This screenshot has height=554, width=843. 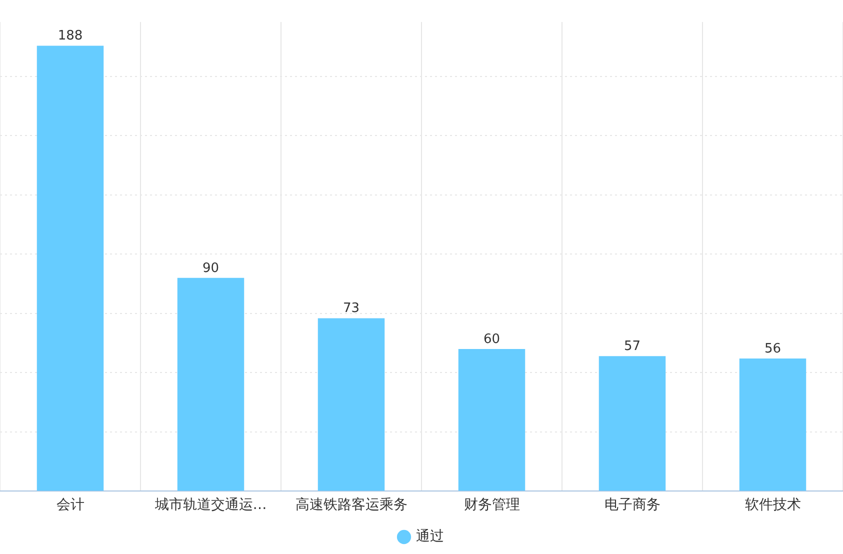 What do you see at coordinates (492, 505) in the screenshot?
I see `x-tick-label: 财务管理` at bounding box center [492, 505].